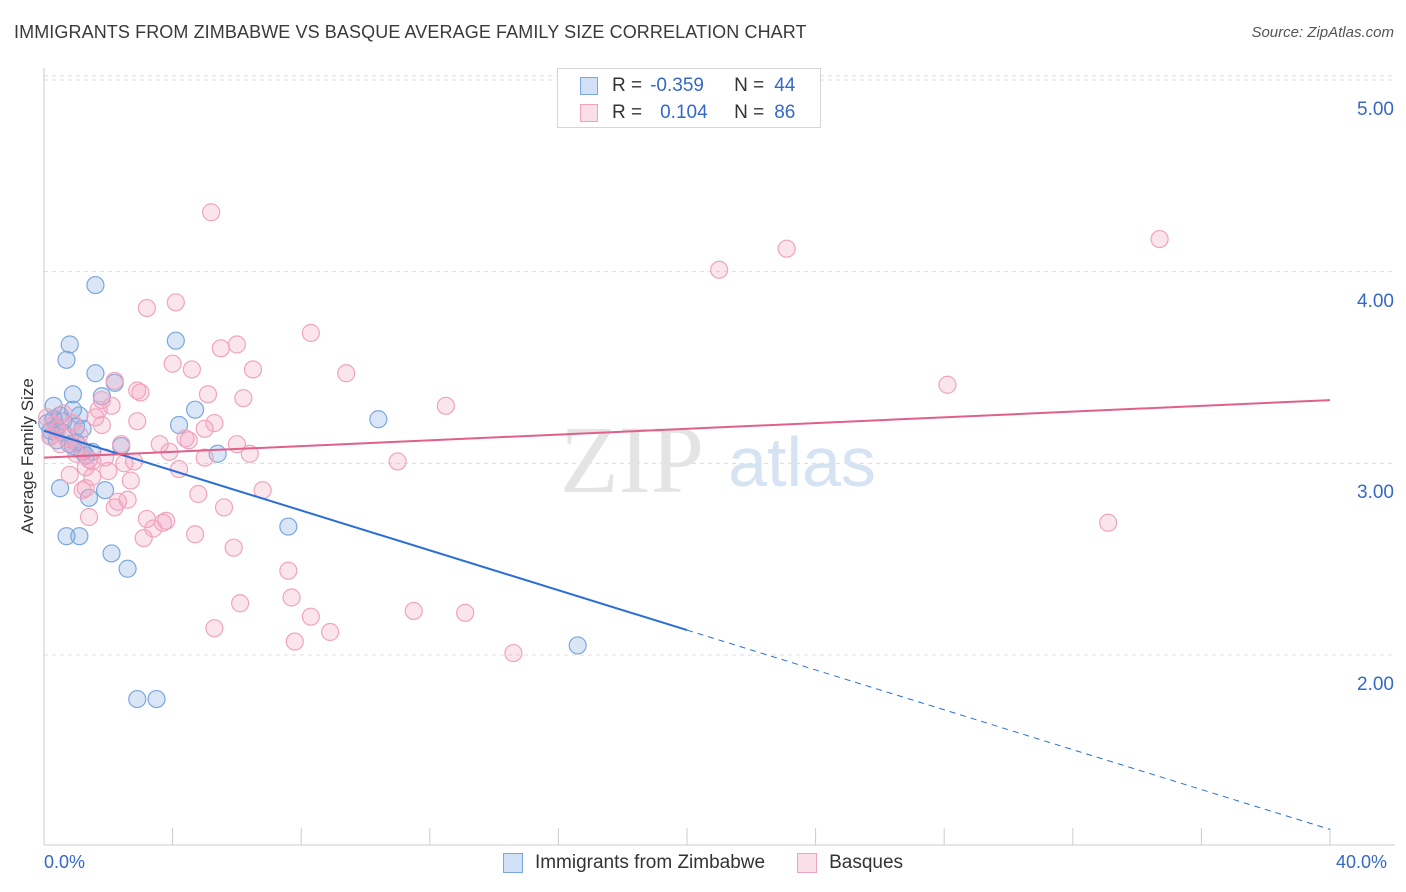 This screenshot has height=892, width=1406. What do you see at coordinates (1375, 493) in the screenshot?
I see `y-tick-label: 3.00` at bounding box center [1375, 493].